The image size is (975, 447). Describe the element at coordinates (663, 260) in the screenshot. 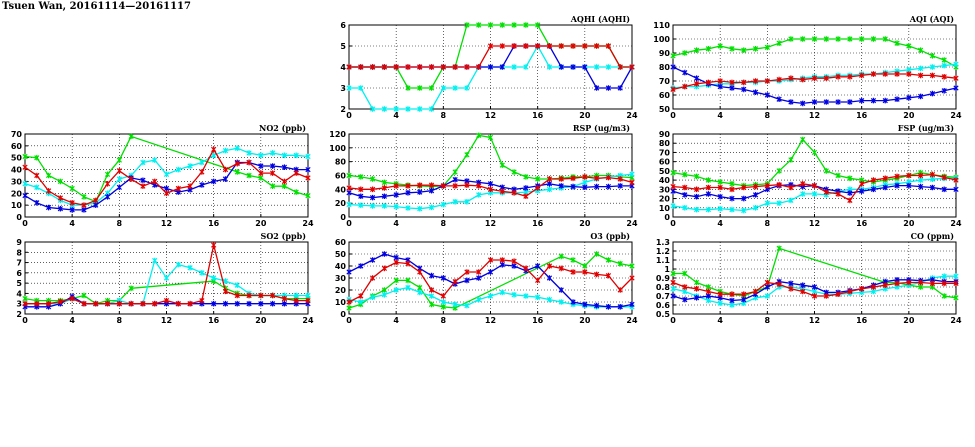

I see `y-tick-label: 1.1` at that location.